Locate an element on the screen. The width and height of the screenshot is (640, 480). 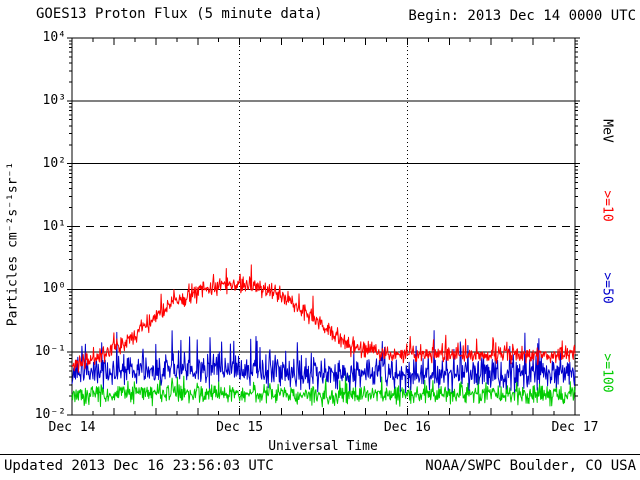
legend-geq50-label: >=50 is located at coordinates (607, 288).